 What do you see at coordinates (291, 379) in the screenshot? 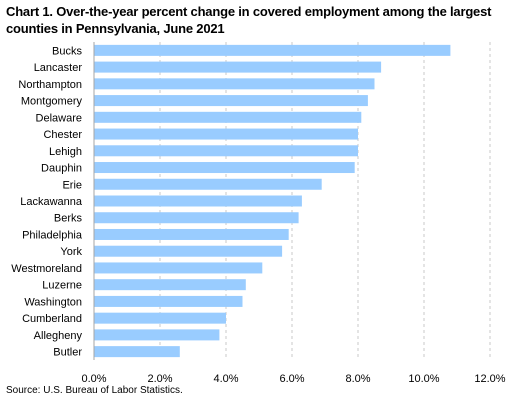
I see `x-tick-label: 6.0%` at bounding box center [291, 379].